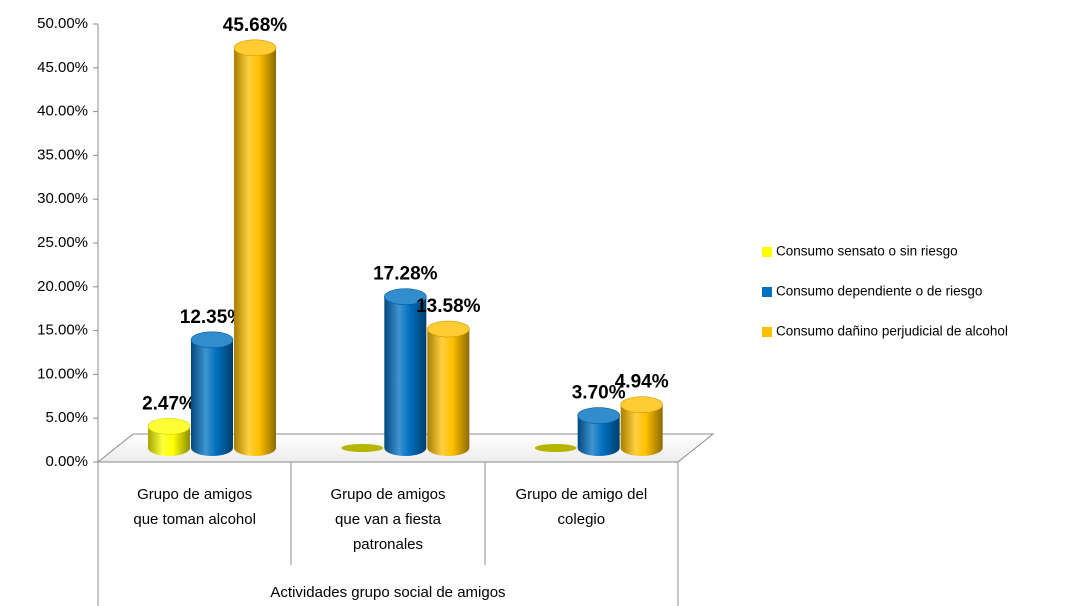 This screenshot has width=1090, height=606. Describe the element at coordinates (867, 251) in the screenshot. I see `legend-label: Consumo sensato o sin riesgo` at that location.